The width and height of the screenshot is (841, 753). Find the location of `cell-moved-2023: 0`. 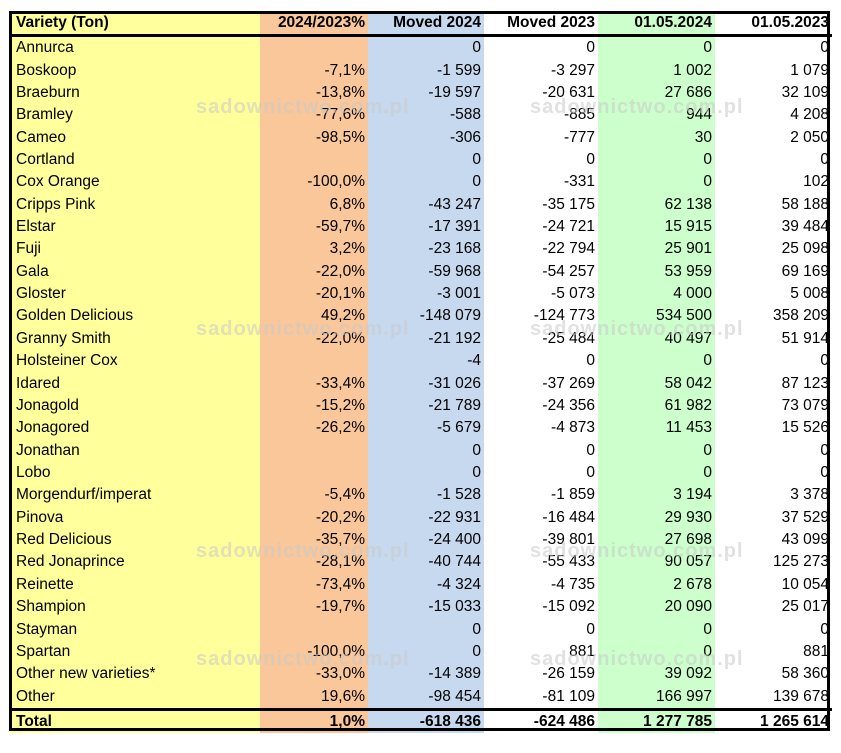

cell-moved-2023: 0 is located at coordinates (541, 361).